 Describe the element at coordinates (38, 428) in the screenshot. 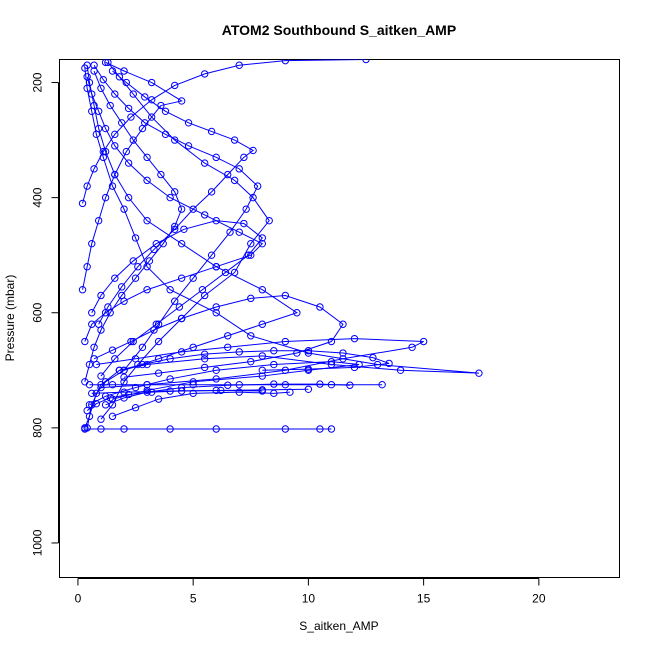

I see `y-tick-label: 800` at that location.